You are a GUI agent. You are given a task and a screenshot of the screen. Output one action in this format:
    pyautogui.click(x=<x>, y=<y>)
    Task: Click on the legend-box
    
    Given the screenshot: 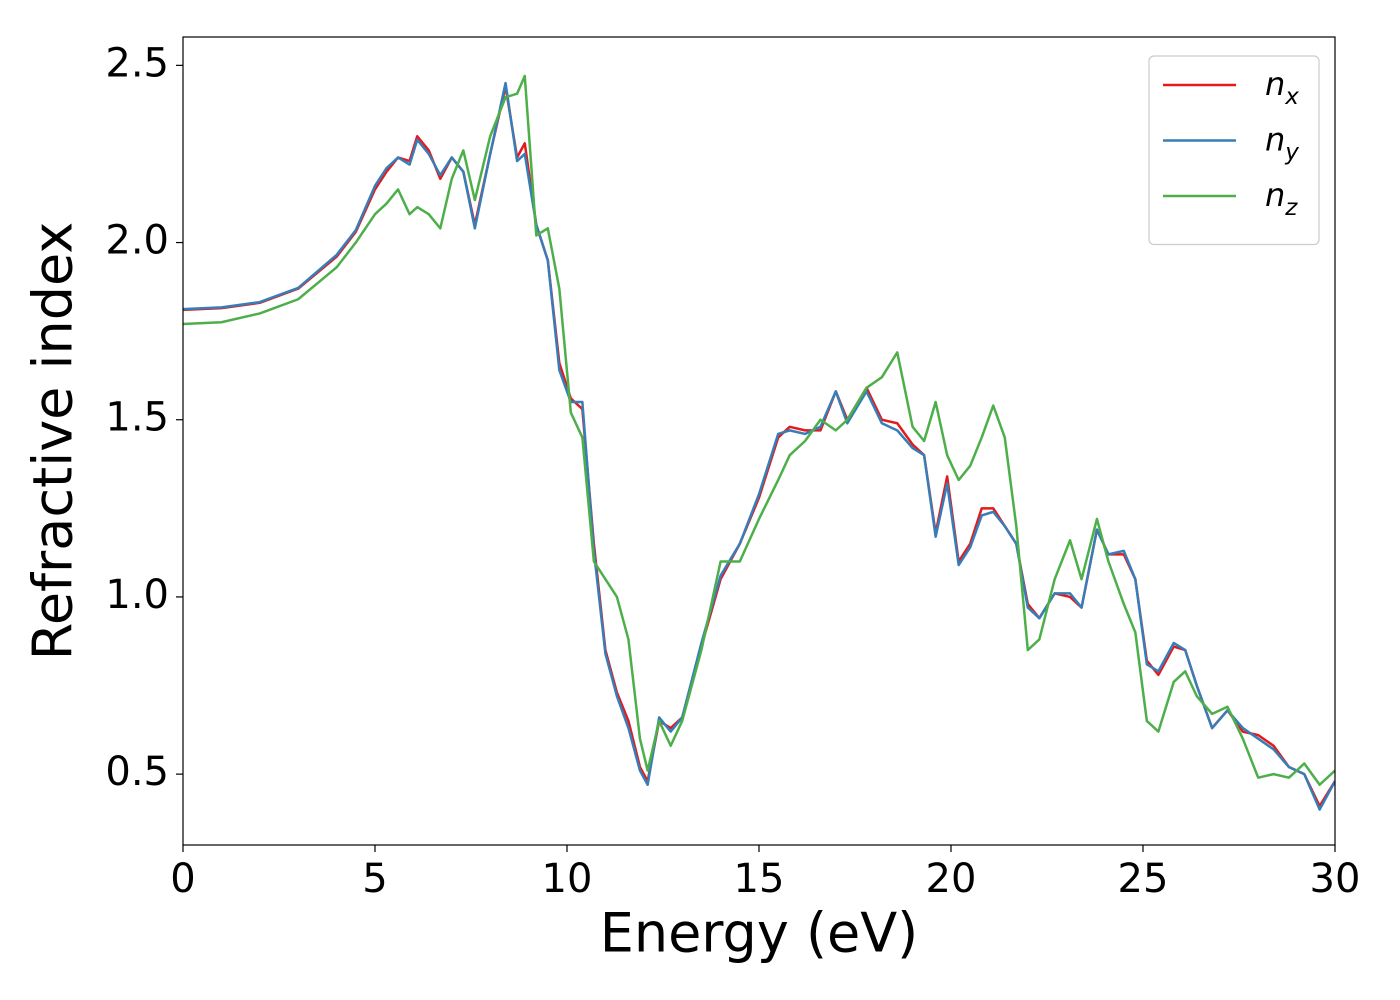 What is the action you would take?
    pyautogui.click(x=1234, y=150)
    